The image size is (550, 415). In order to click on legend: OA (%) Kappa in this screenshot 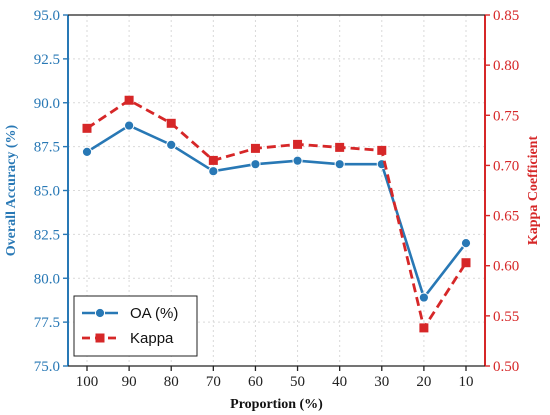, I will do `click(135, 326)`.